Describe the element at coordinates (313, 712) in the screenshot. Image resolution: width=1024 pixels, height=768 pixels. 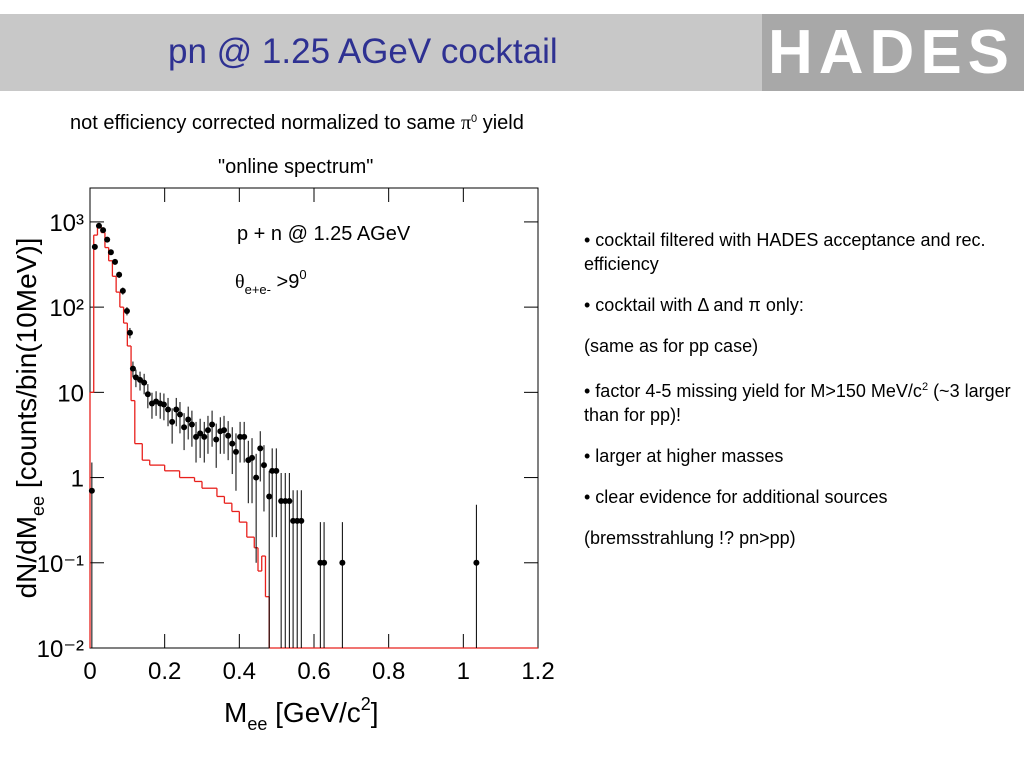
I see `x-label-text: [GeV/c` at that location.